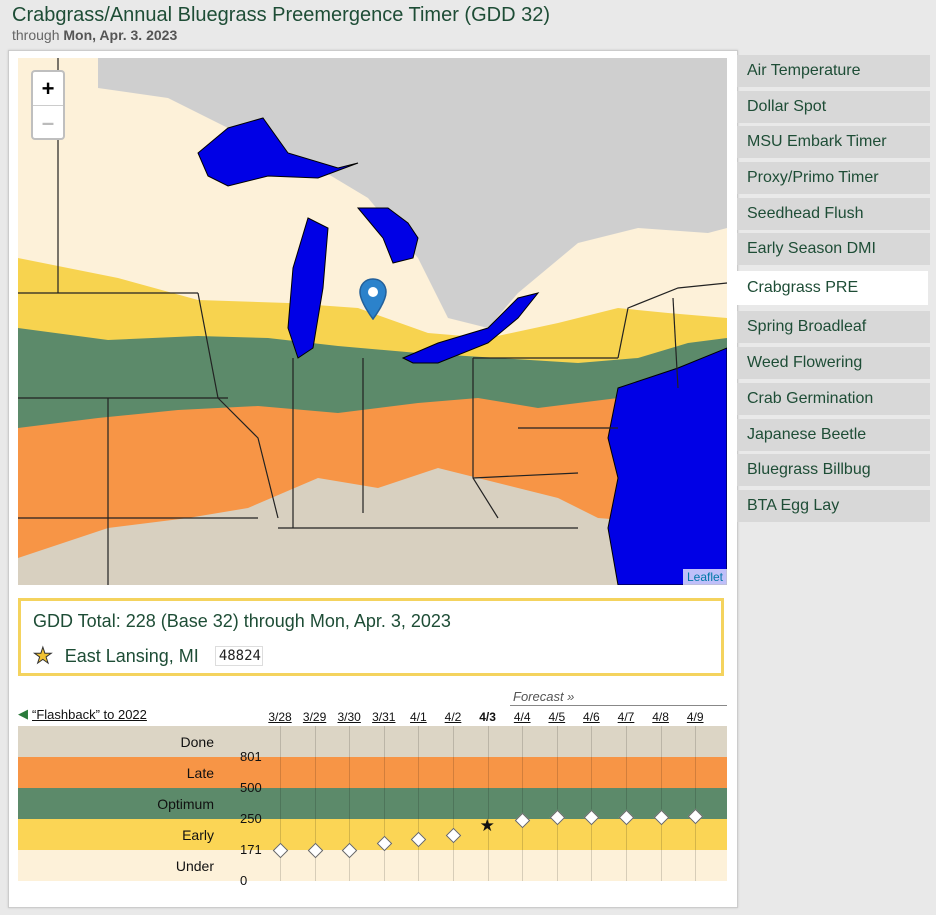 Image resolution: width=936 pixels, height=915 pixels. What do you see at coordinates (200, 773) in the screenshot?
I see `band-label-late: Late` at bounding box center [200, 773].